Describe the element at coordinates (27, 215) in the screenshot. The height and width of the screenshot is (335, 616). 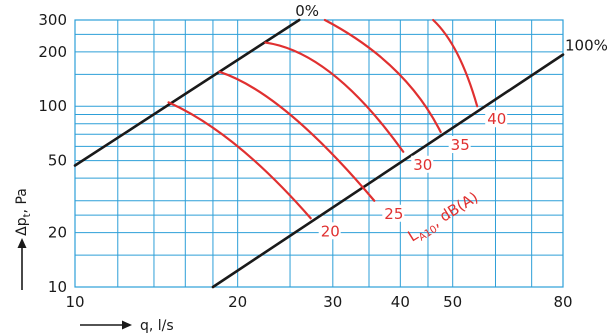
I see `y-label-sub: t` at that location.